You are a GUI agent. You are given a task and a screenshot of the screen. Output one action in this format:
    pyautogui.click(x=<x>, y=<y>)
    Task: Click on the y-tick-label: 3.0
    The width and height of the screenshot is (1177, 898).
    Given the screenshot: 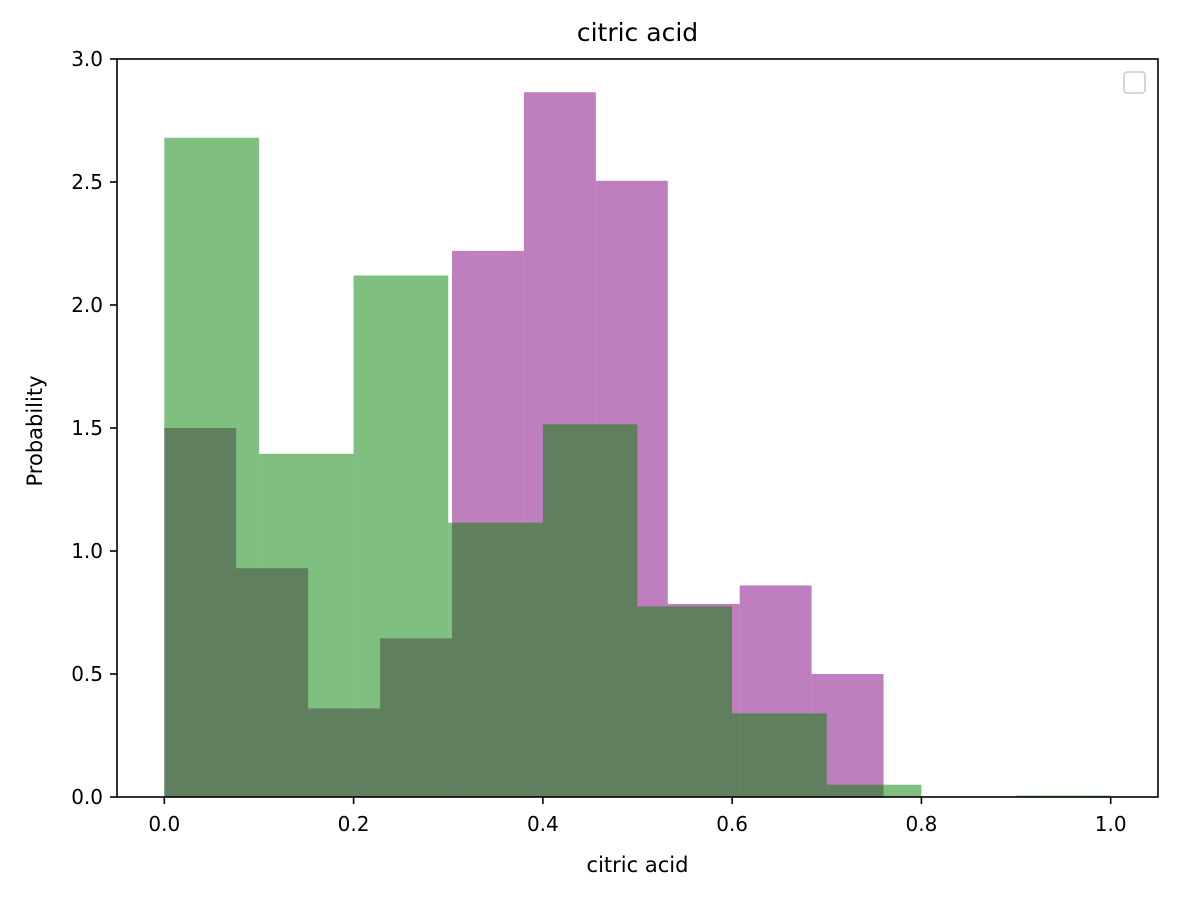 What is the action you would take?
    pyautogui.click(x=87, y=59)
    